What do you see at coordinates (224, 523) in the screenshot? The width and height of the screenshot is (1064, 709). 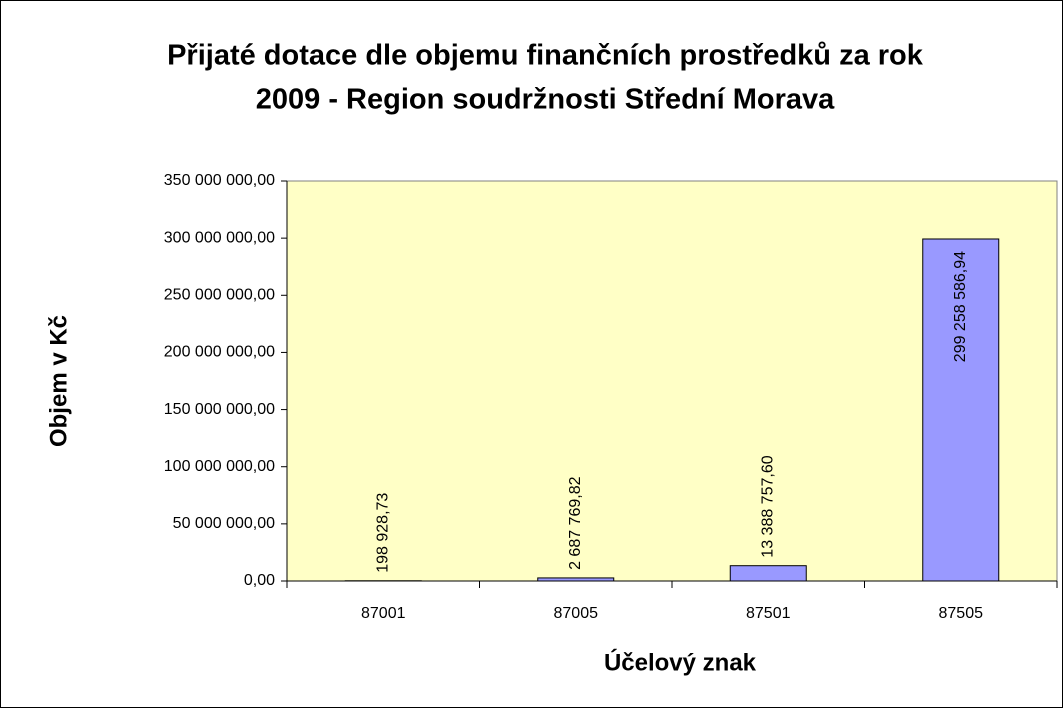 I see `y-tick-label: 50 000 000,00` at bounding box center [224, 523].